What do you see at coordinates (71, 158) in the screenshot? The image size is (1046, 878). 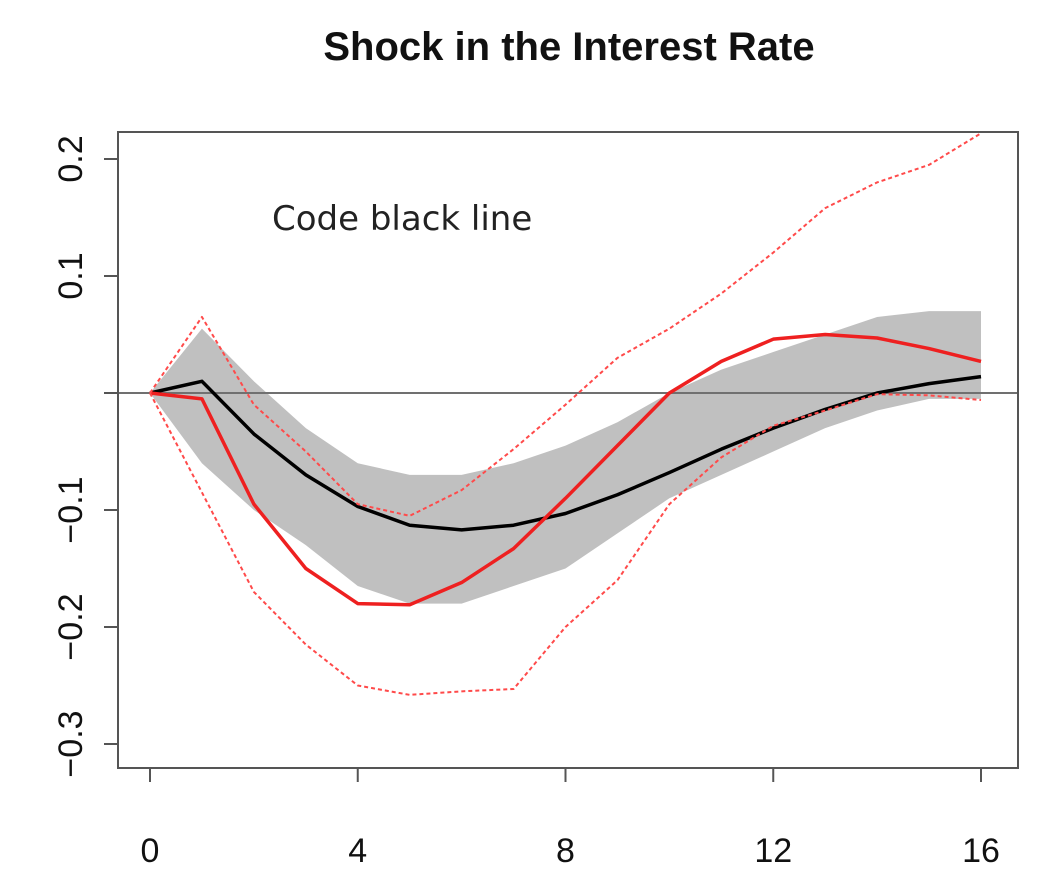 I see `y-tick-label: 0.2` at bounding box center [71, 158].